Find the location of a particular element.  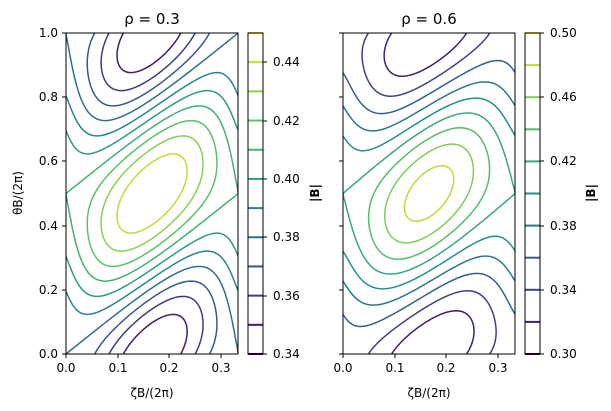

panel-1-y-tick-label-1: 0.2 is located at coordinates (48, 290).